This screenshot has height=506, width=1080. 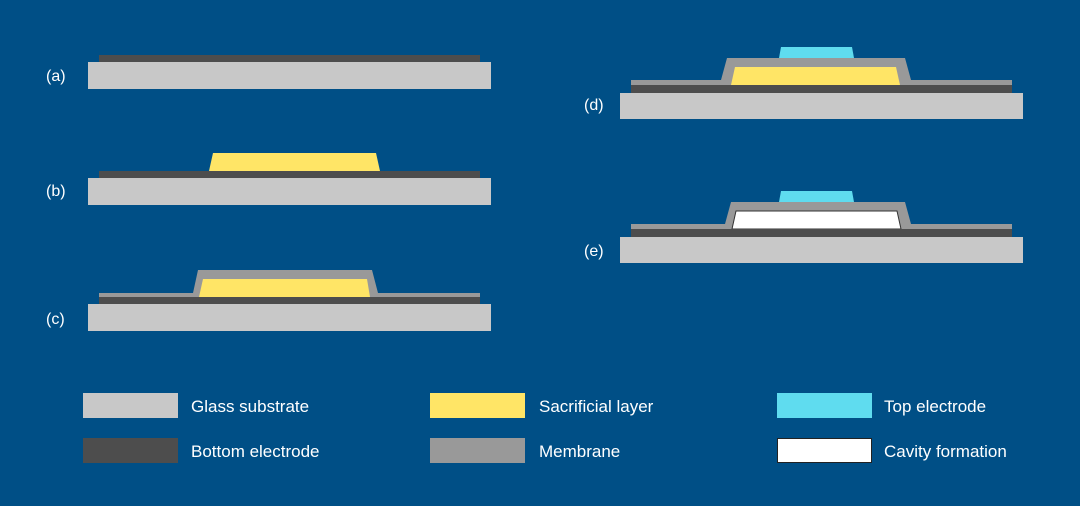 I want to click on cavity, so click(x=816, y=220).